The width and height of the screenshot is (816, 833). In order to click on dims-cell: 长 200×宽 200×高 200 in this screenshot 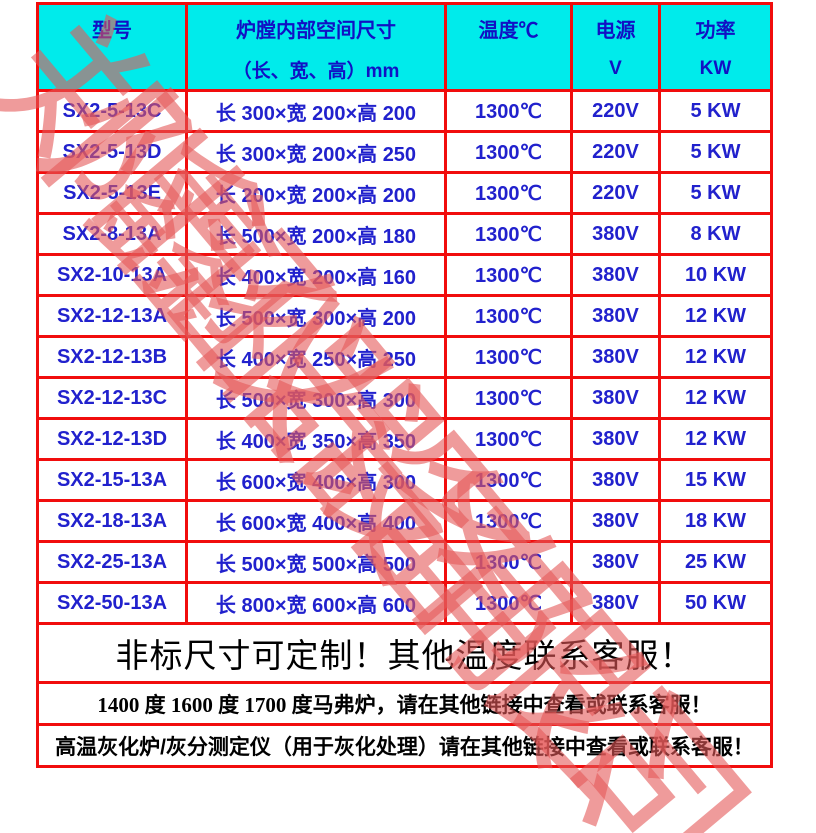, I will do `click(316, 193)`.